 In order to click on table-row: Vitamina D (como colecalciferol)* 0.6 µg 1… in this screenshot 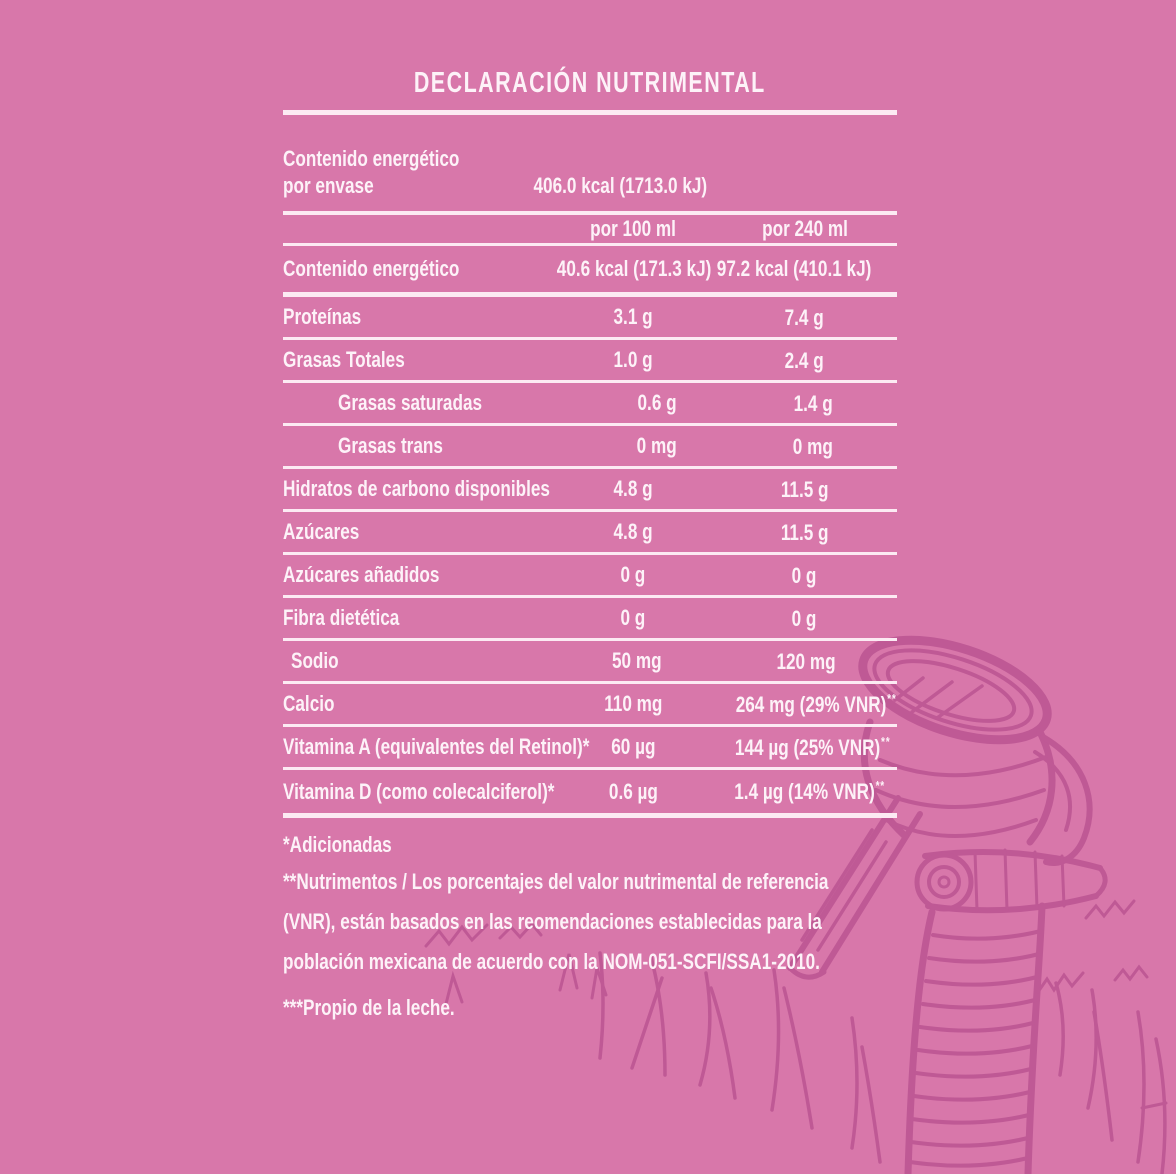, I will do `click(590, 791)`.